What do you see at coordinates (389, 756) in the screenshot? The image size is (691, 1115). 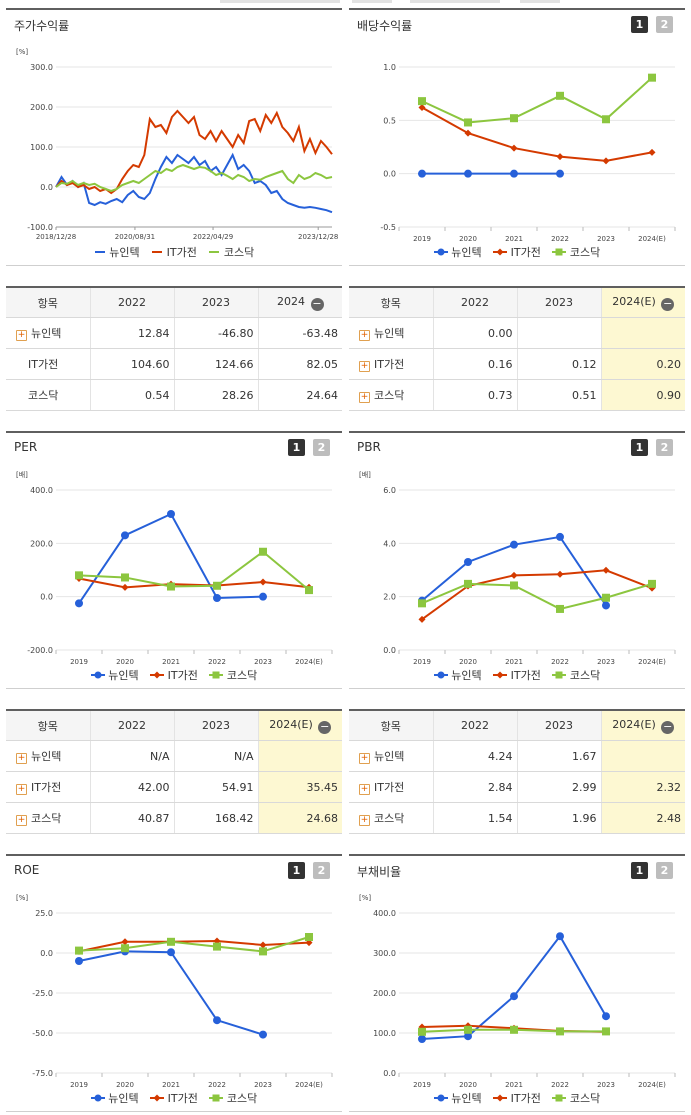 I see `row-label: 뉴인텍` at bounding box center [389, 756].